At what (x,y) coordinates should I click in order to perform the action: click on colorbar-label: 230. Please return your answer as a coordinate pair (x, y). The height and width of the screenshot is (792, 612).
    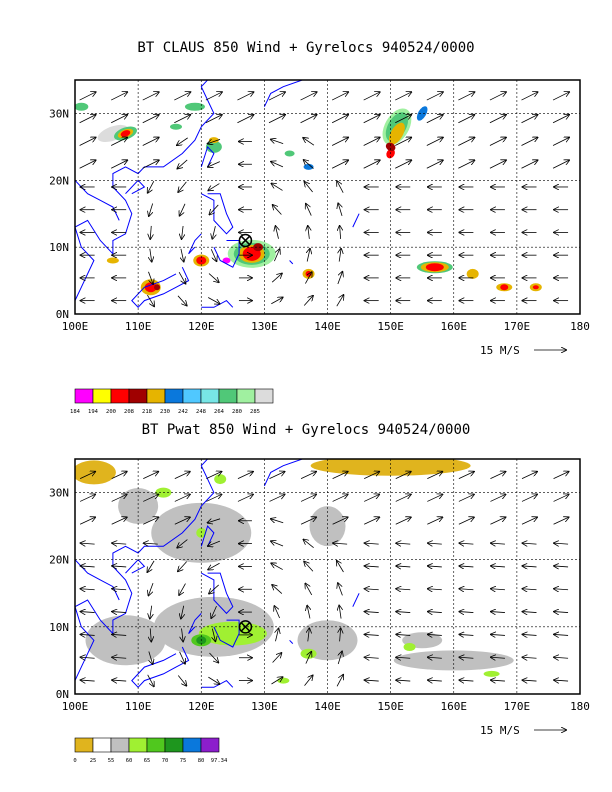
    Looking at the image, I should click on (165, 412).